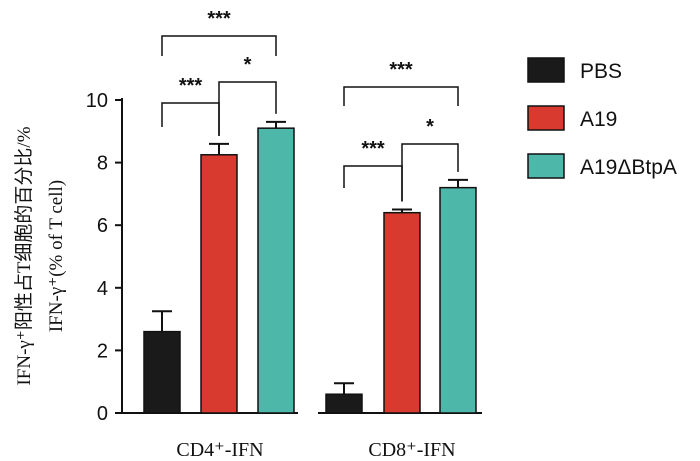 The height and width of the screenshot is (461, 700). I want to click on y-tick-label: 6, so click(102, 226).